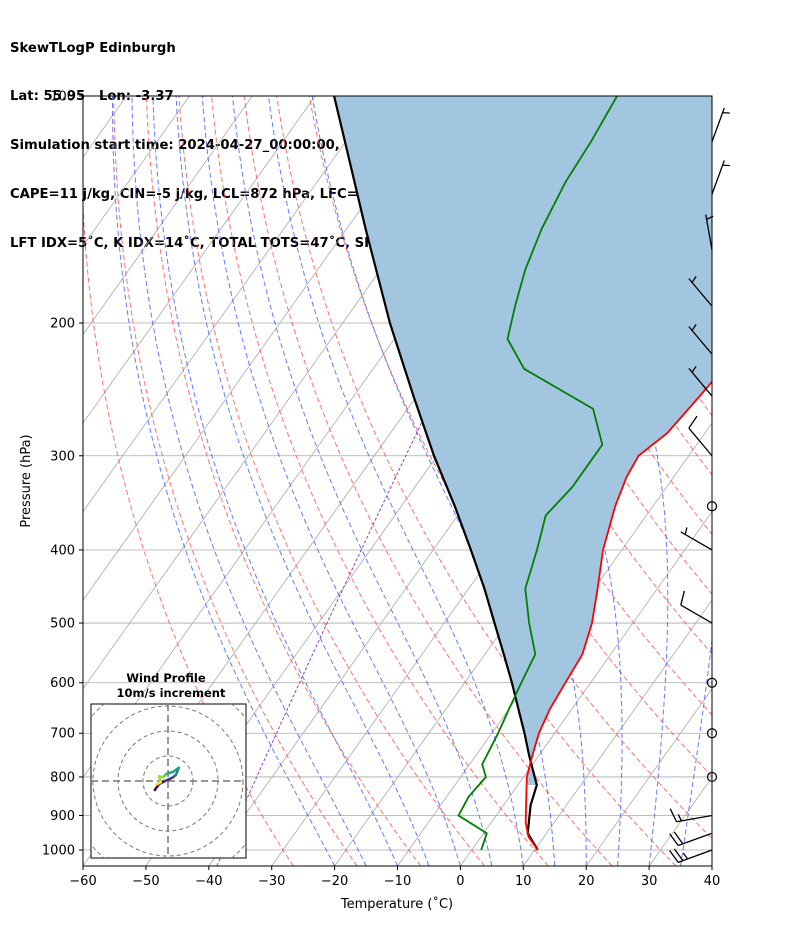  What do you see at coordinates (334, 881) in the screenshot?
I see `x-tick-label: −20` at bounding box center [334, 881].